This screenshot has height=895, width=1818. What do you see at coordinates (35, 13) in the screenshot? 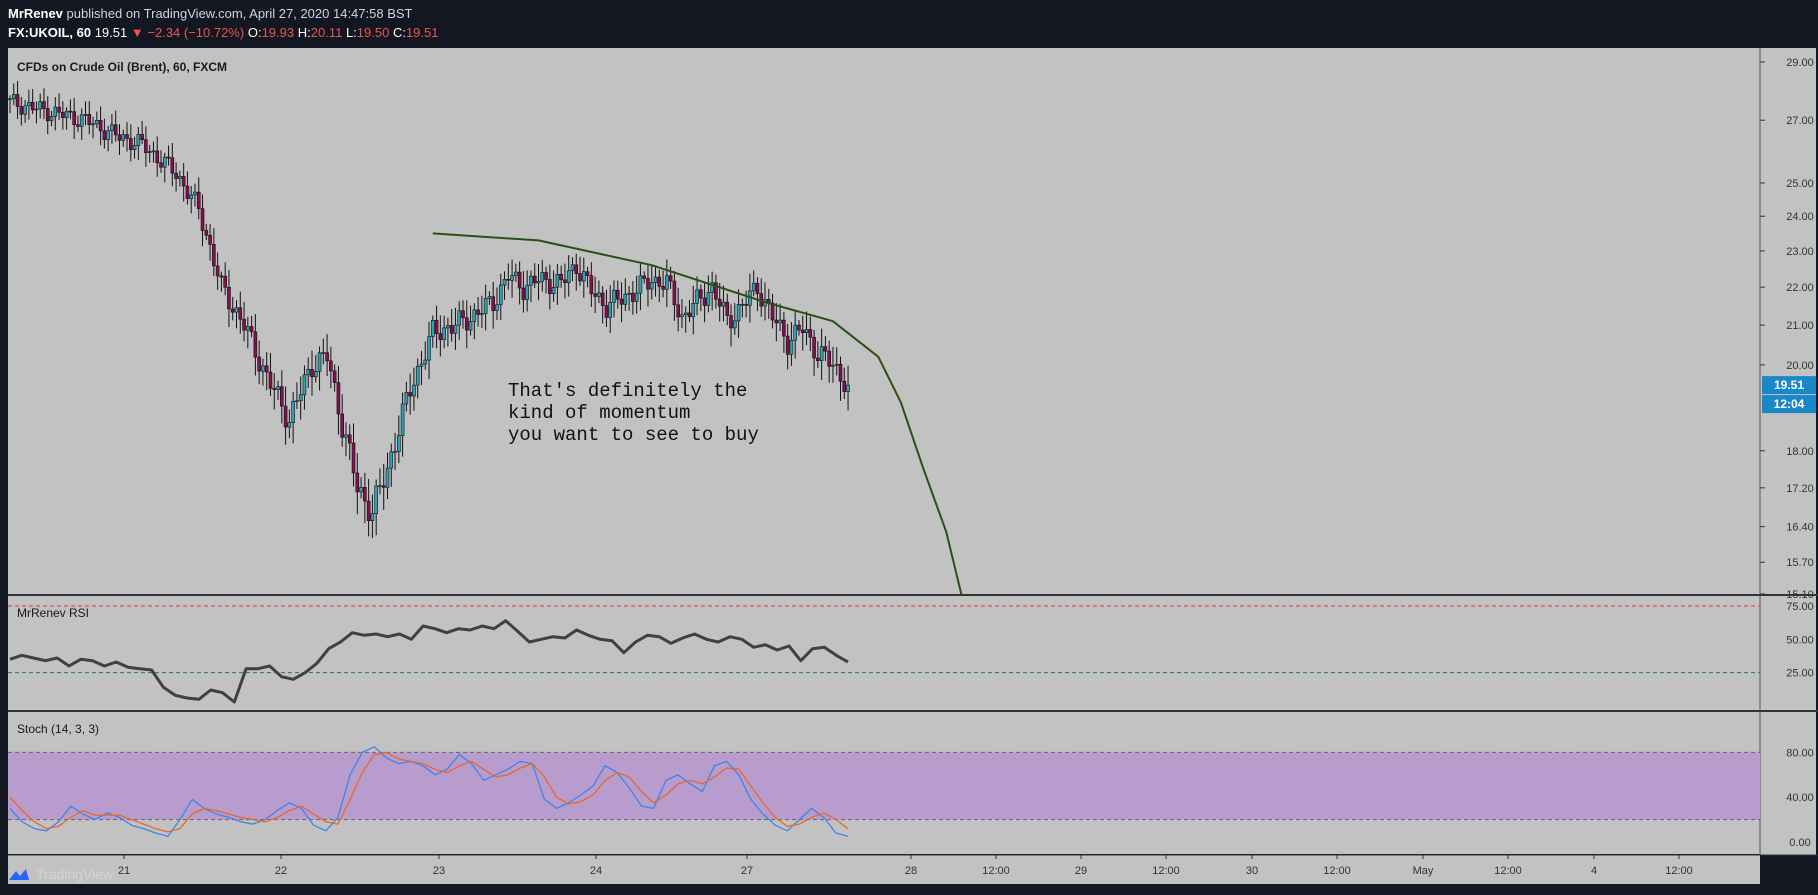
I see `author-name: MrRenev` at bounding box center [35, 13].